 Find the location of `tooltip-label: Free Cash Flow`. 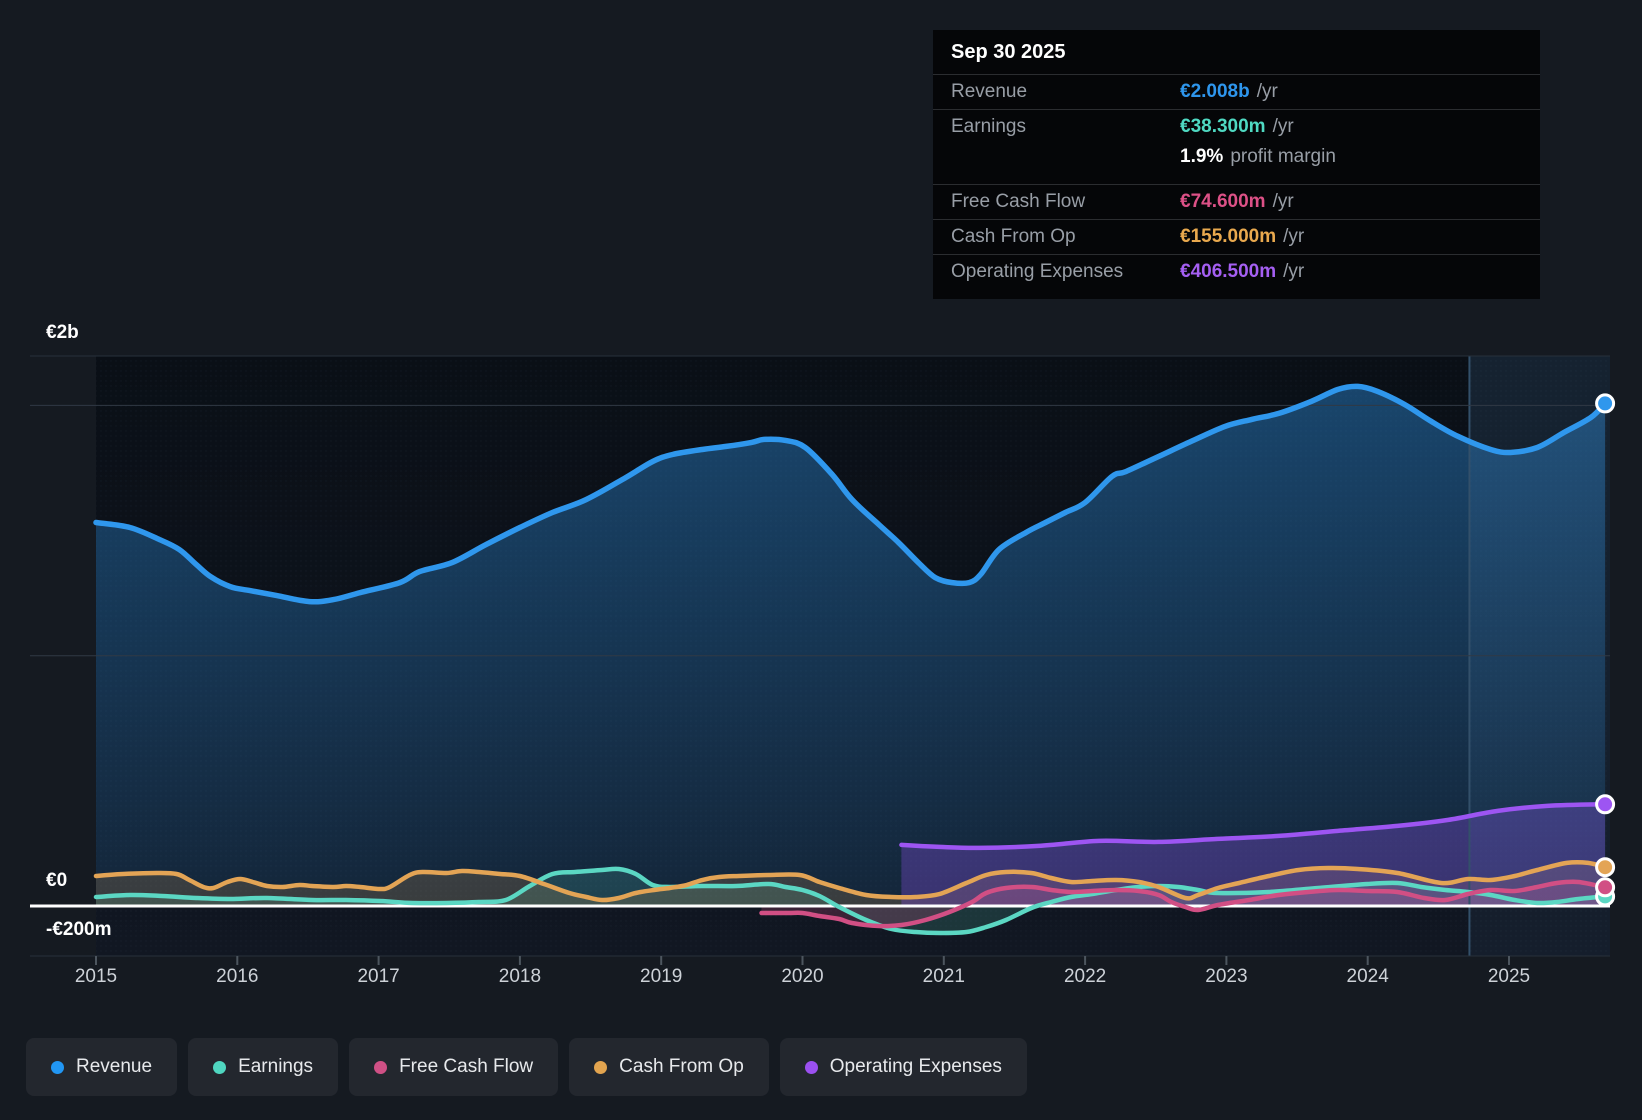

tooltip-label: Free Cash Flow is located at coordinates (1018, 201).